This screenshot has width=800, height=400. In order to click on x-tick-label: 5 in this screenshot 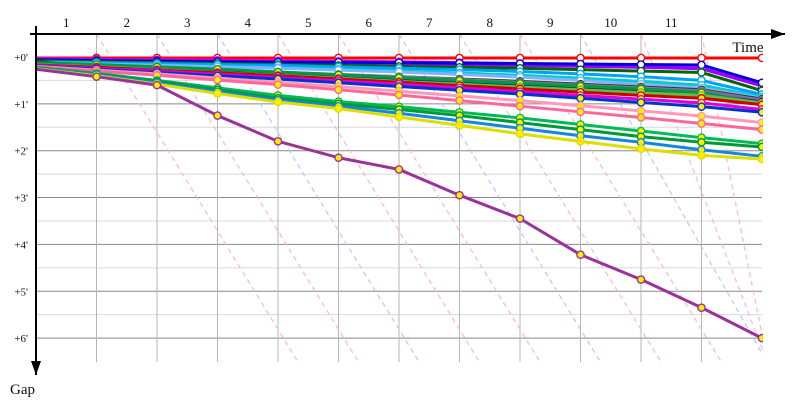, I will do `click(308, 22)`.